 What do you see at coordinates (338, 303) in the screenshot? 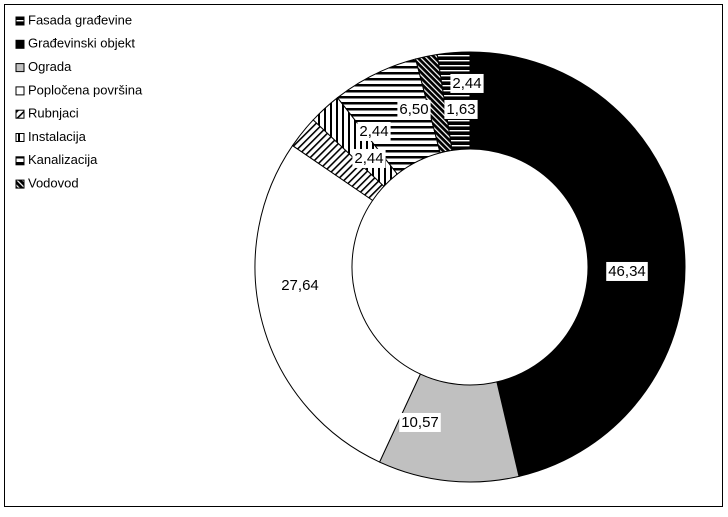
I see `slice-poplocena-povrsina` at bounding box center [338, 303].